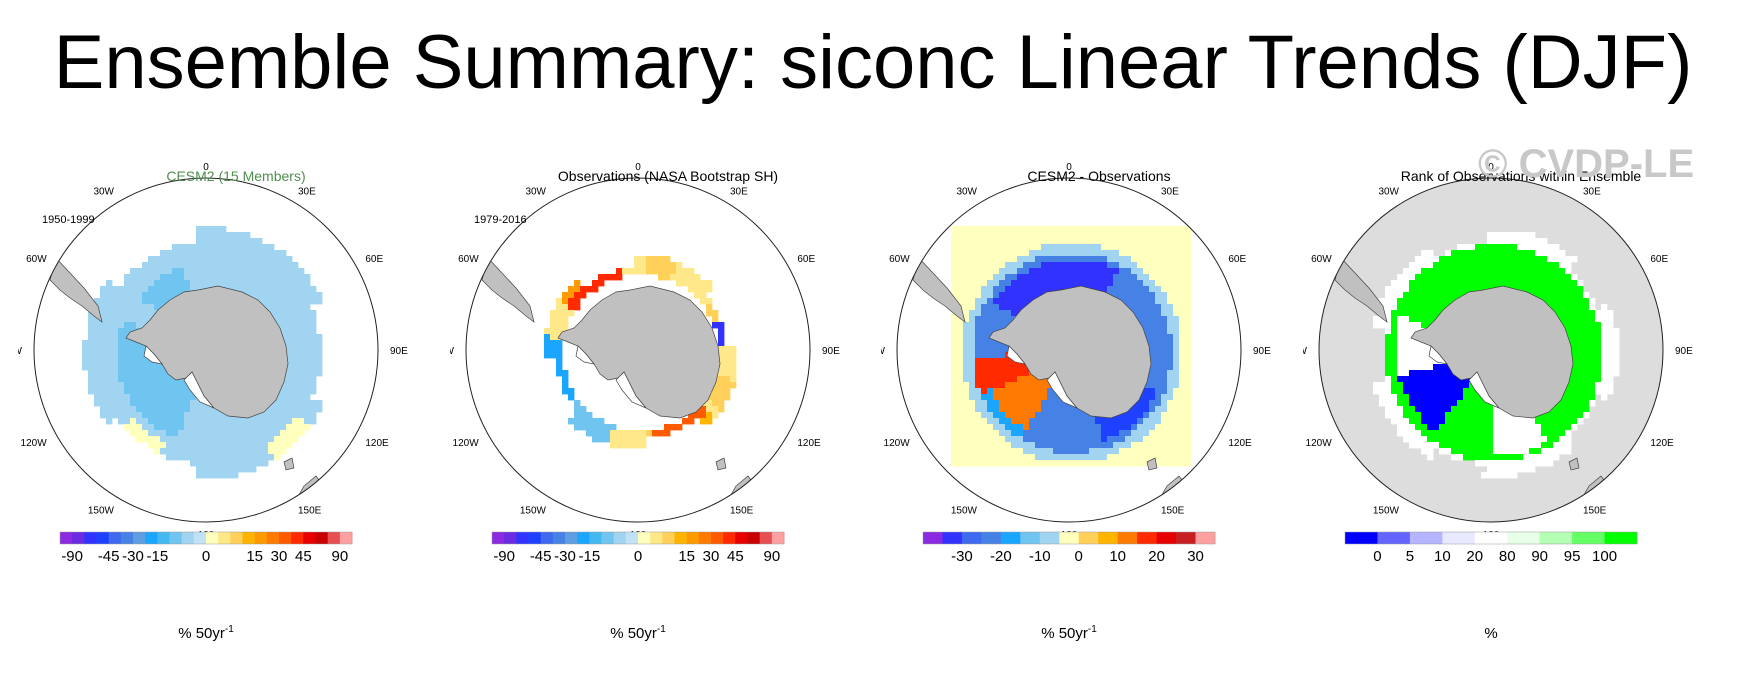 This screenshot has width=1746, height=674. Describe the element at coordinates (1442, 556) in the screenshot. I see `colorbar-tick-label: 10` at that location.